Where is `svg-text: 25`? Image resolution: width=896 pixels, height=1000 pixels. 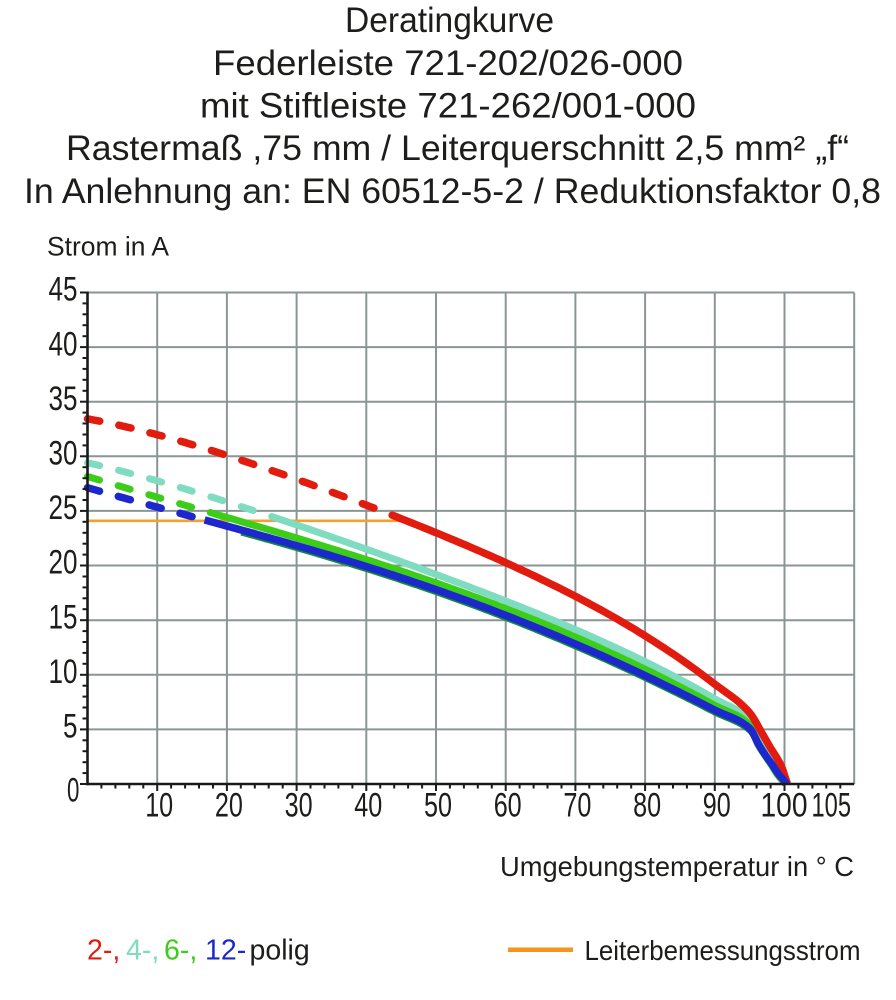
svg-text: 25 is located at coordinates (63, 508).